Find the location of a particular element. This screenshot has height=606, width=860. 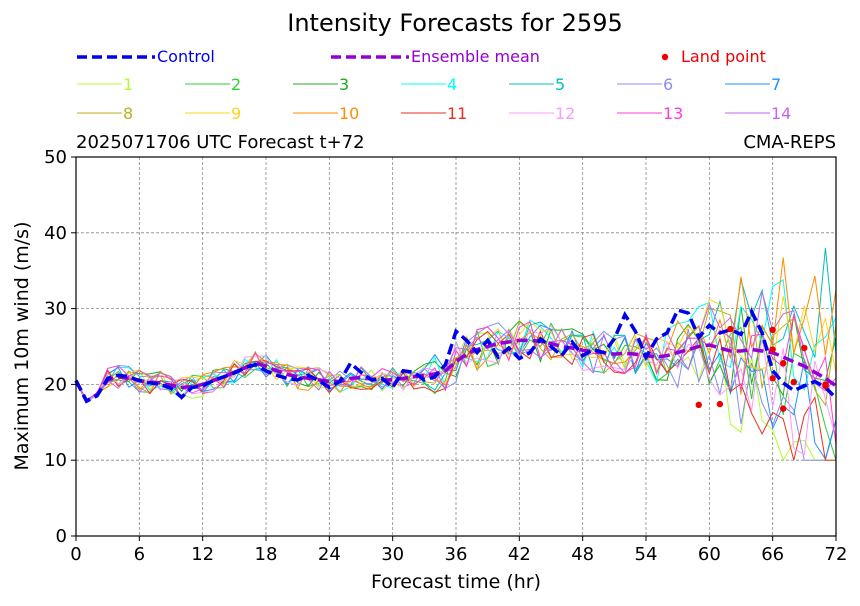

legend-member-label: 5 is located at coordinates (560, 84).